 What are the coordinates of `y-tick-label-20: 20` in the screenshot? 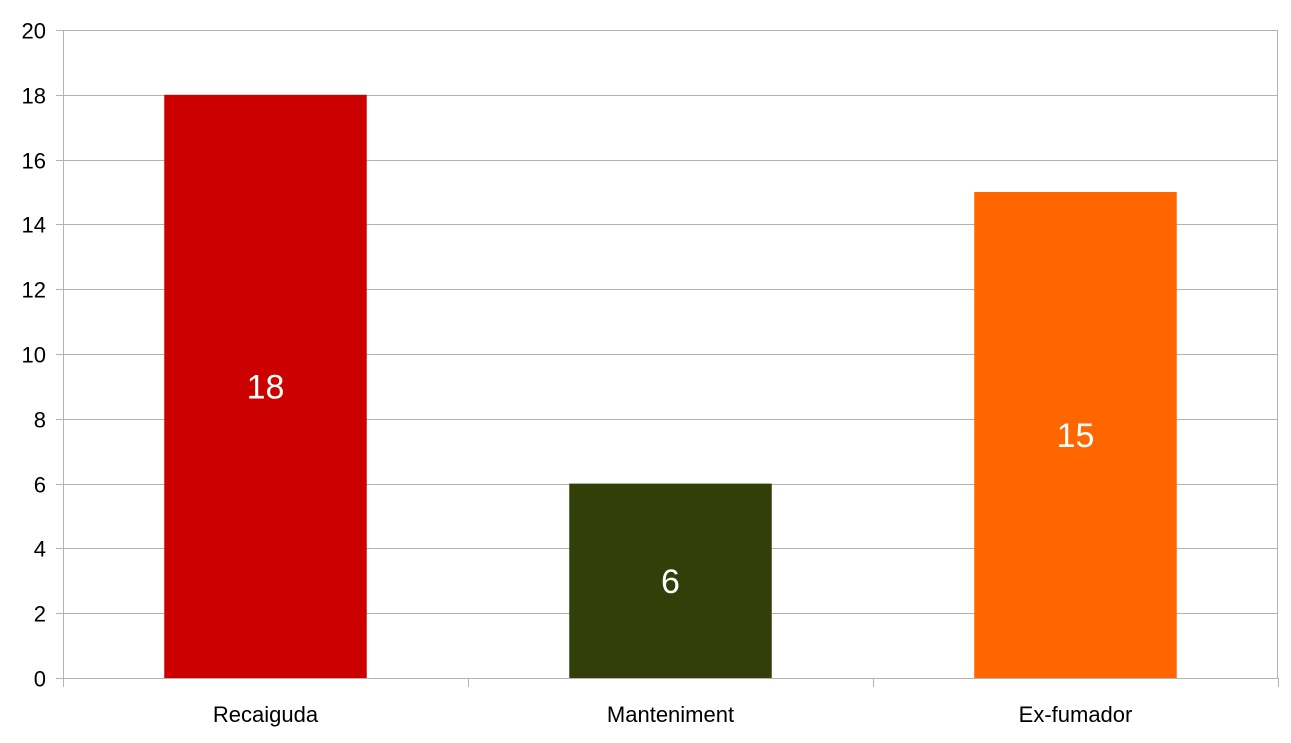 It's located at (34, 31).